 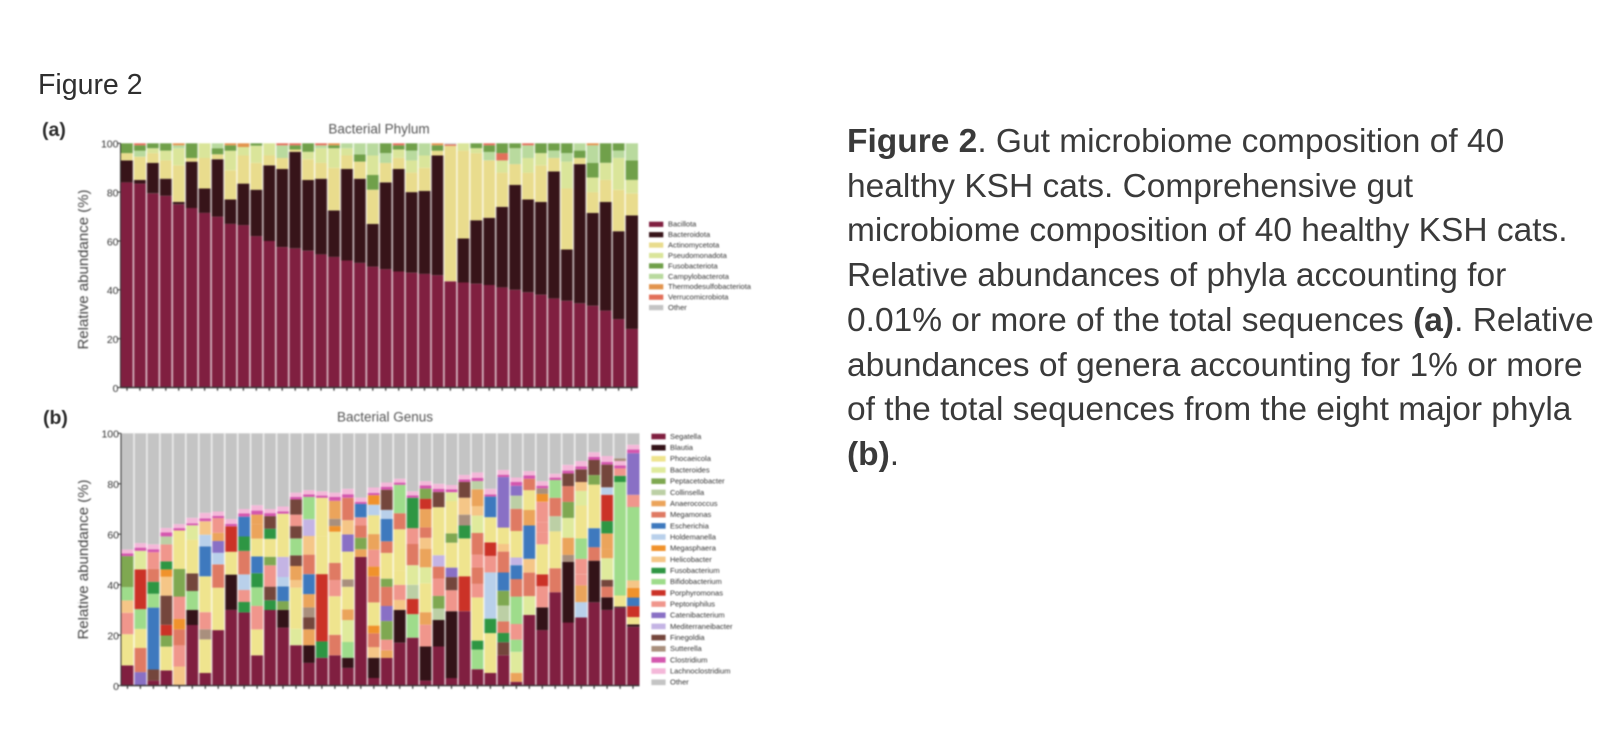 What do you see at coordinates (698, 255) in the screenshot?
I see `svg-text: Pseudomonadota` at bounding box center [698, 255].